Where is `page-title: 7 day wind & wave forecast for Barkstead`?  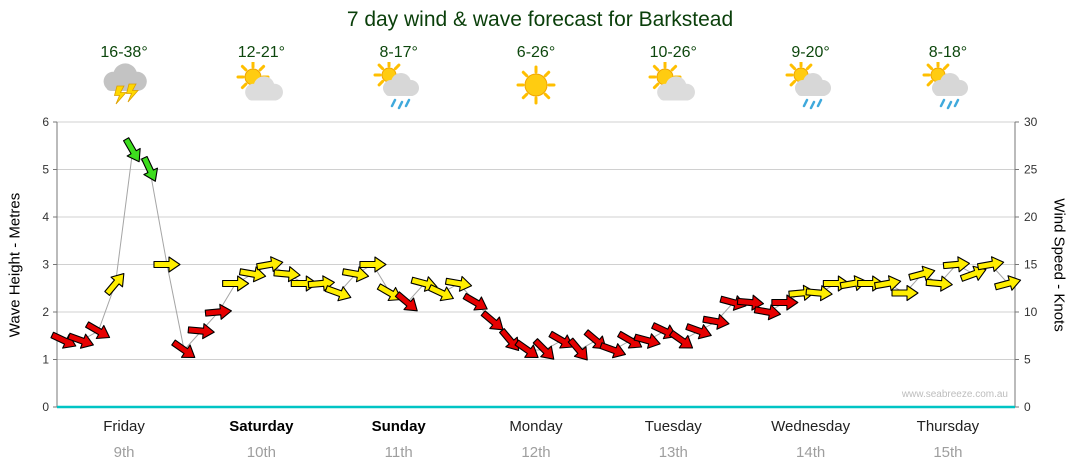
page-title: 7 day wind & wave forecast for Barkstead is located at coordinates (540, 19).